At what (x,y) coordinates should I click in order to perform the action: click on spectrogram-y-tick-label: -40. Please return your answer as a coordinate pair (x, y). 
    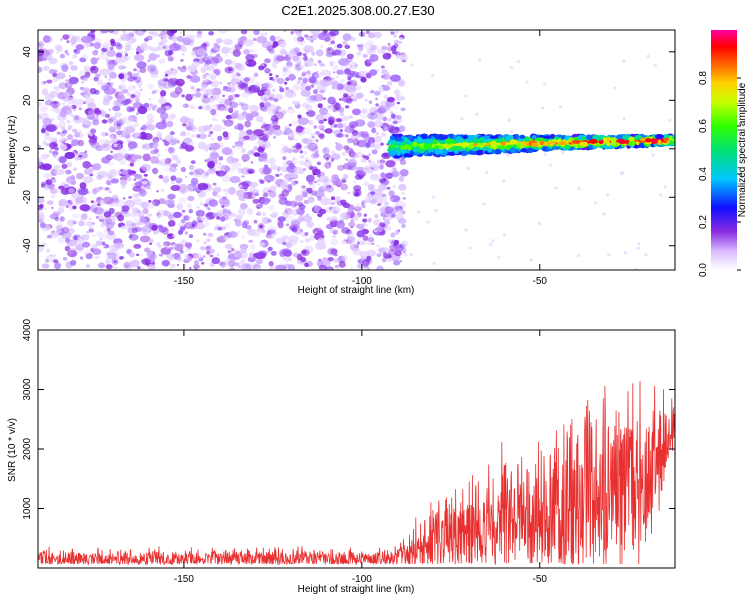
    Looking at the image, I should click on (27, 245).